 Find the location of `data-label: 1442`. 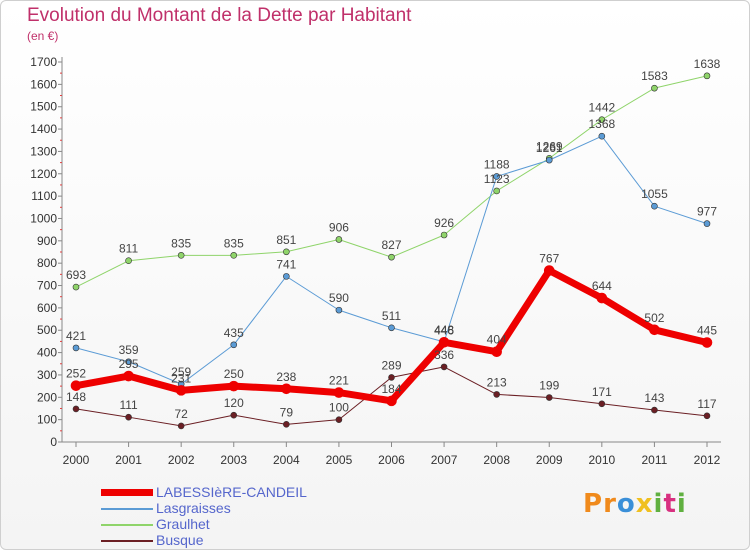

data-label: 1442 is located at coordinates (601, 108).